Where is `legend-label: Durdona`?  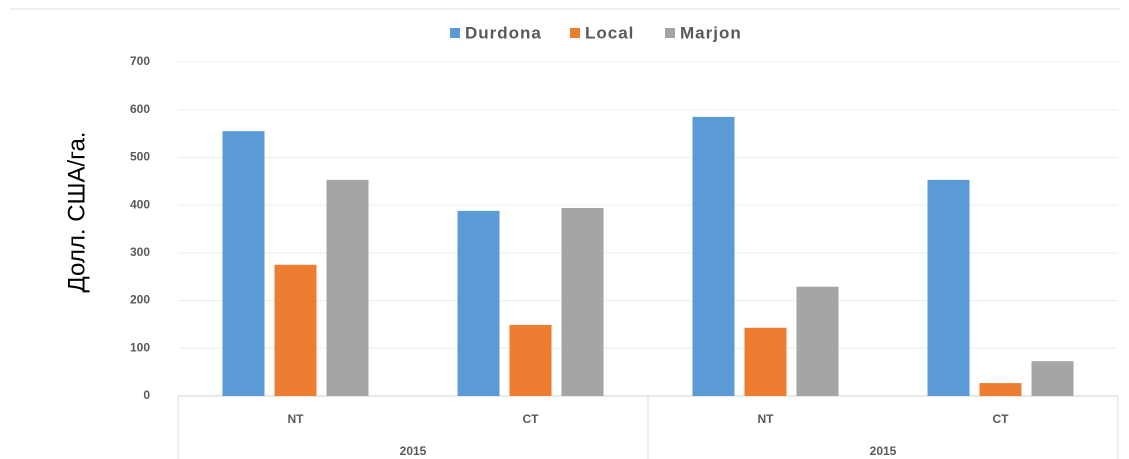
legend-label: Durdona is located at coordinates (503, 32).